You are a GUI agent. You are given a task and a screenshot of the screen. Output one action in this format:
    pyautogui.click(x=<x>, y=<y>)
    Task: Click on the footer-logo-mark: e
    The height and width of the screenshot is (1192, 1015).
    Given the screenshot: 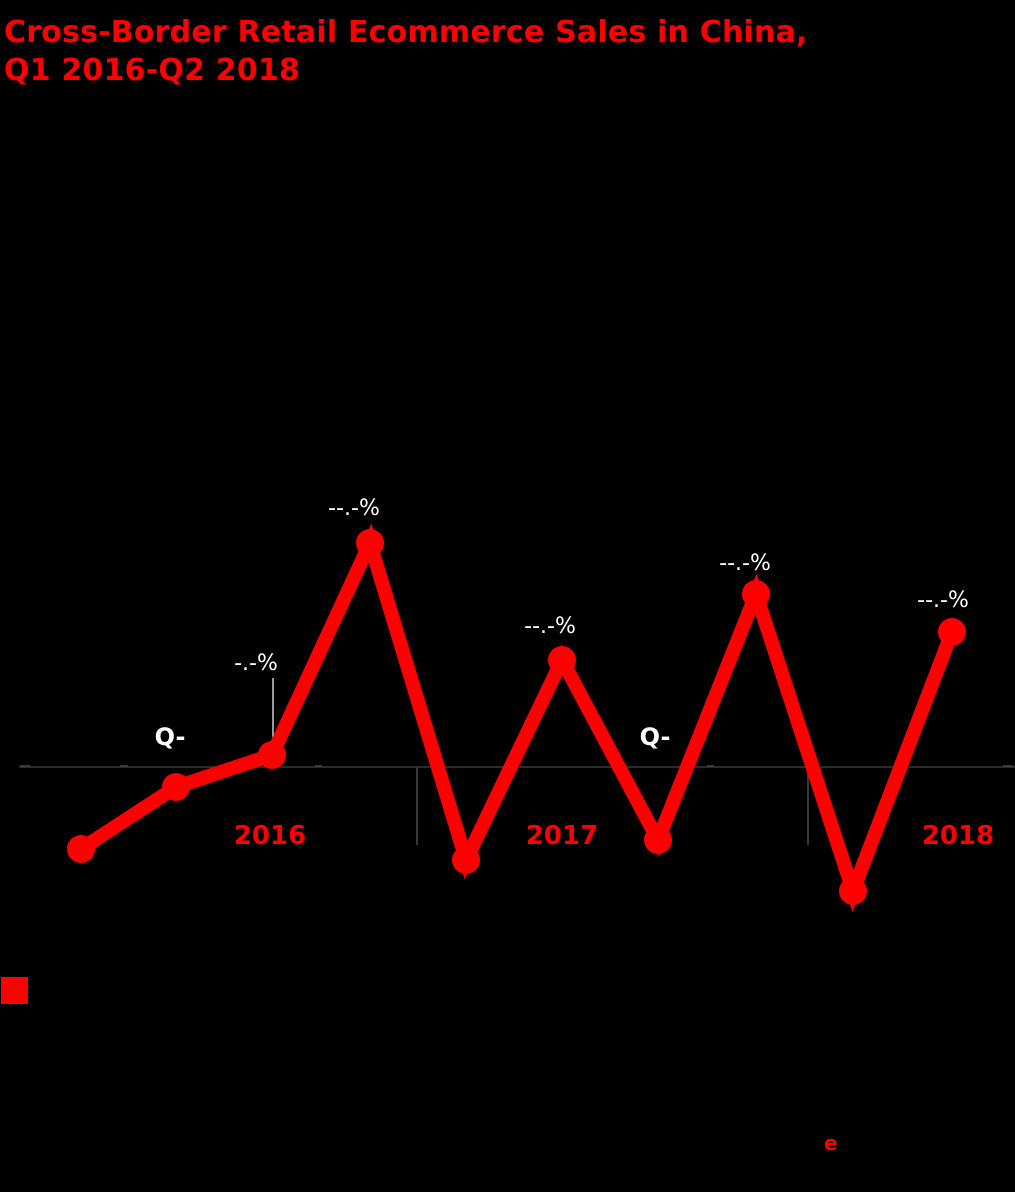 What is the action you would take?
    pyautogui.click(x=831, y=1143)
    